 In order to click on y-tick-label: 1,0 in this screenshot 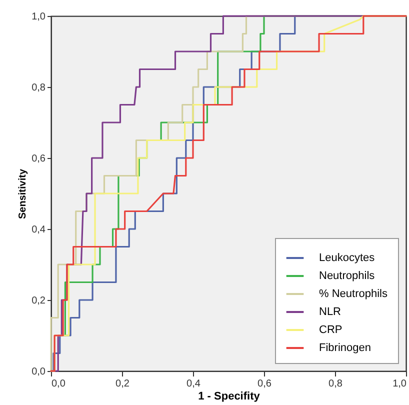, I will do `click(39, 17)`.